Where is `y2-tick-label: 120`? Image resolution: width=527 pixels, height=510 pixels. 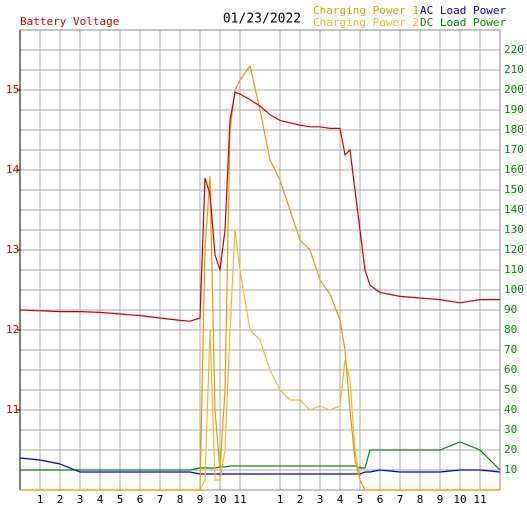 y2-tick-label: 120 is located at coordinates (514, 249).